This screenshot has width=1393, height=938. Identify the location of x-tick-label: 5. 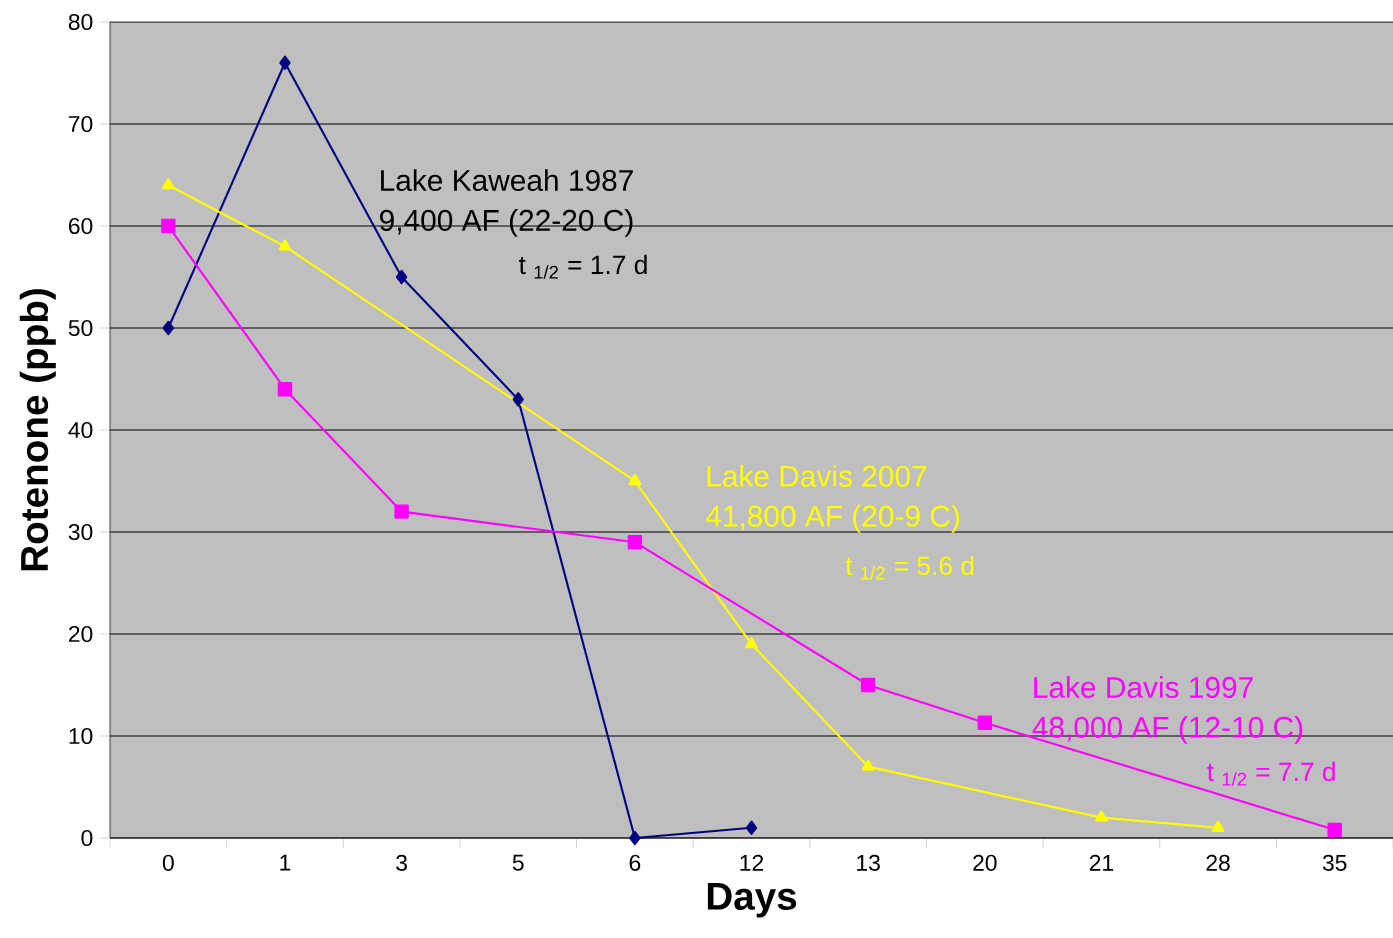
(518, 862).